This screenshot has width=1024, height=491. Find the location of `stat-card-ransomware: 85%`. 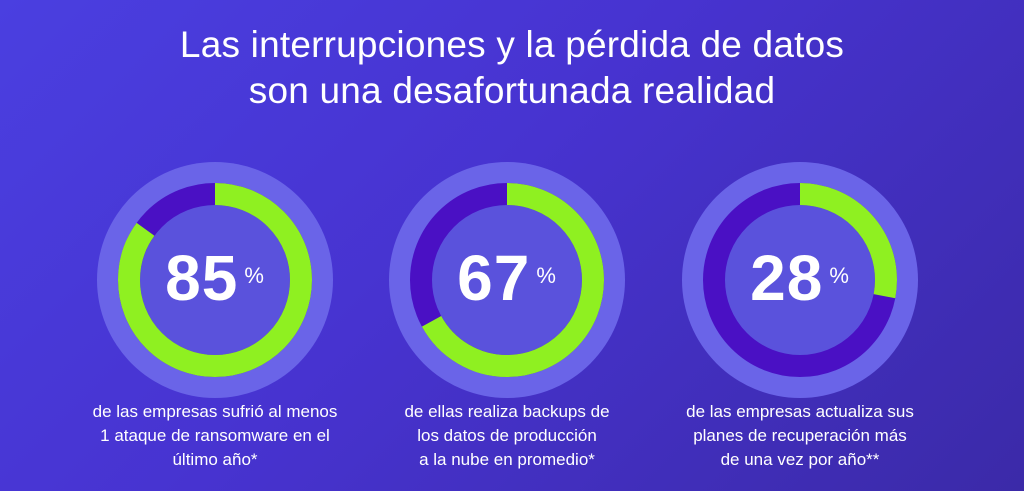

stat-card-ransomware: 85% is located at coordinates (215, 280).